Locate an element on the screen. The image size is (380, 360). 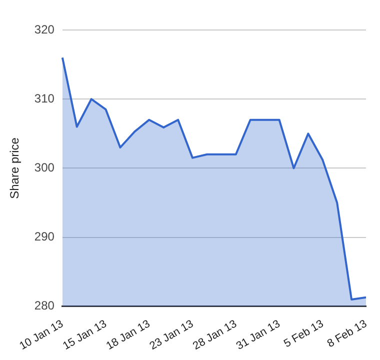
y-tick-label: 310 is located at coordinates (44, 98).